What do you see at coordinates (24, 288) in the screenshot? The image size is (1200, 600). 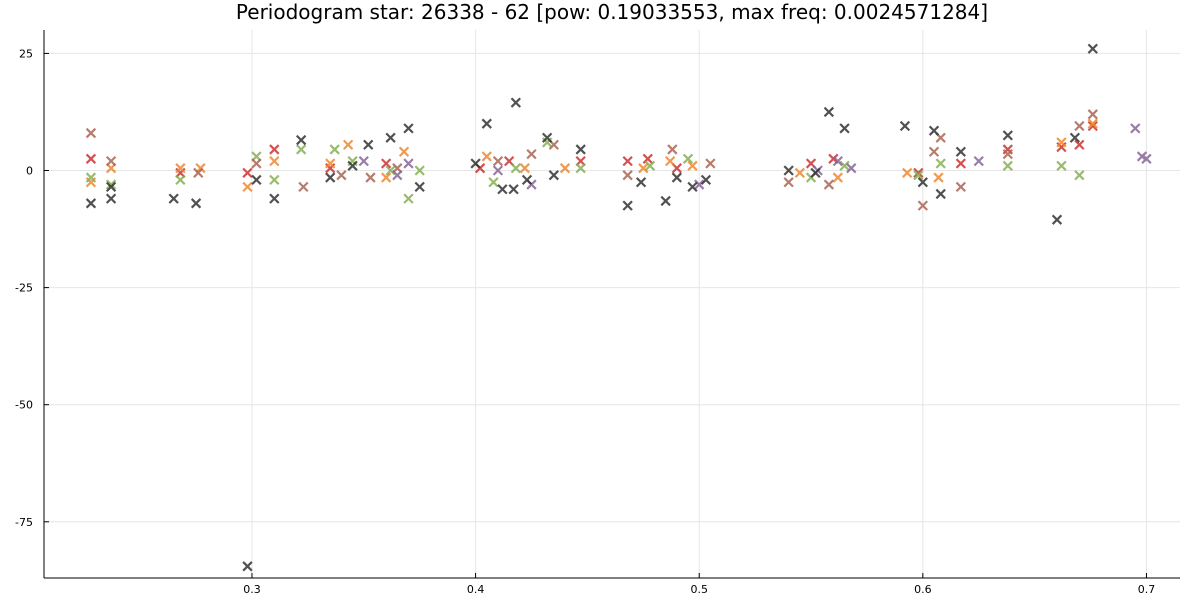 I see `y-tick-label: -25` at bounding box center [24, 288].